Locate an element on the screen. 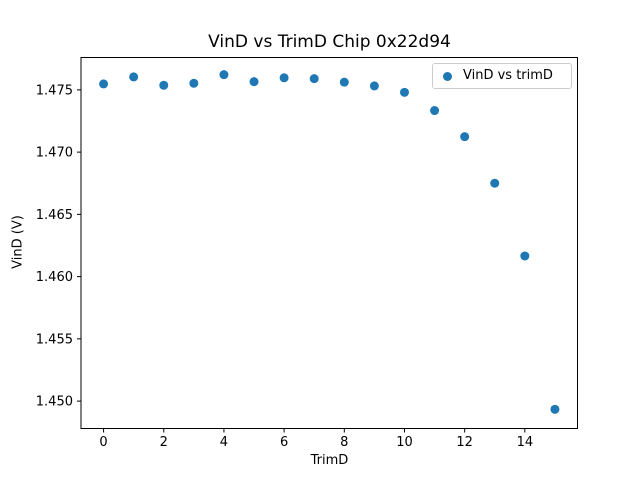 This screenshot has width=640, height=480. y-tick-label: 1.465 is located at coordinates (54, 215).